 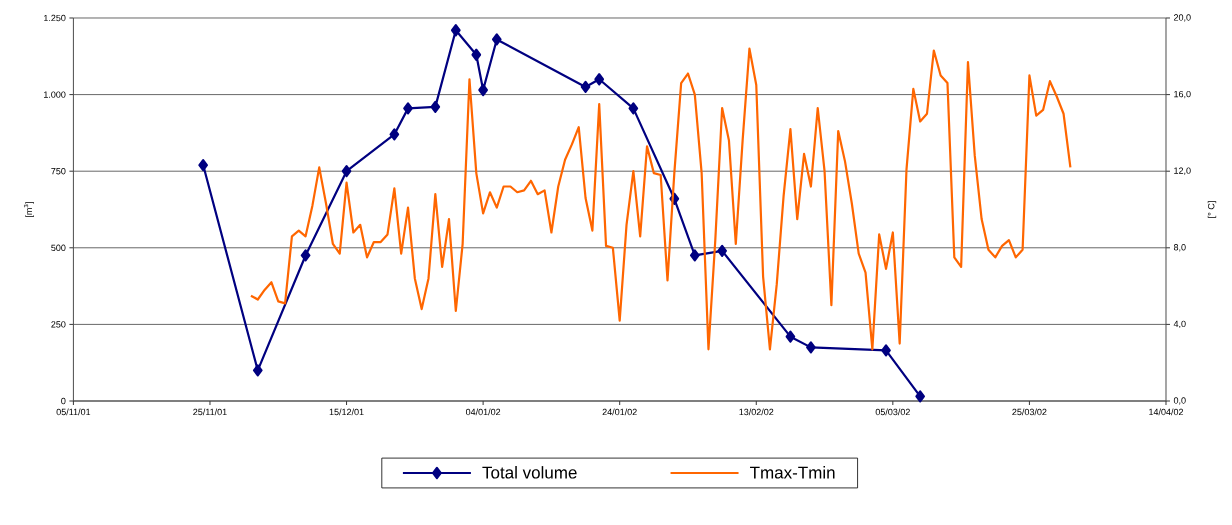 I want to click on y2-tick-label: 4,0, so click(x=1179, y=324).